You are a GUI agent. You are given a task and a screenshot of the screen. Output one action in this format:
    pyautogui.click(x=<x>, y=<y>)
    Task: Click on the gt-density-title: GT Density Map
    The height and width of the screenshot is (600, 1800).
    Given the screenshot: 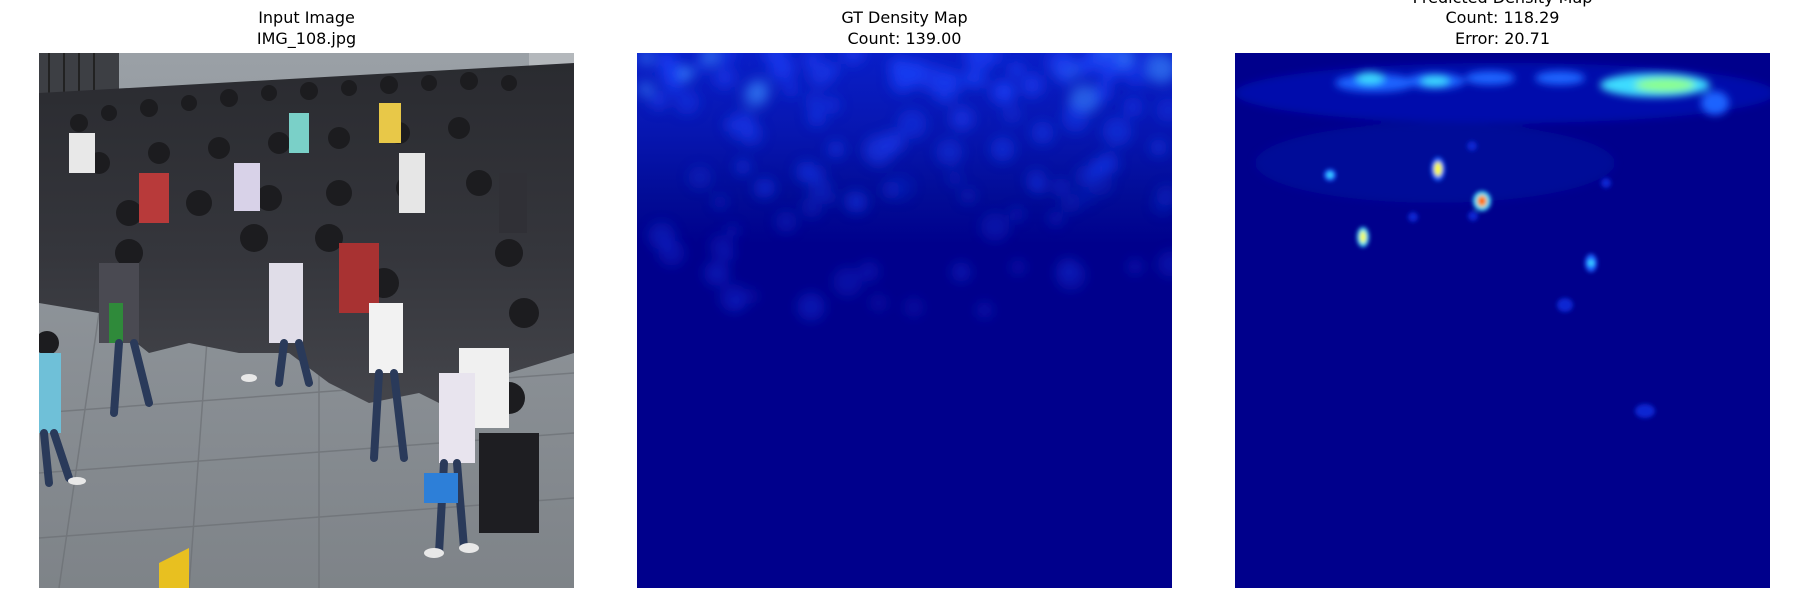 What is the action you would take?
    pyautogui.click(x=904, y=17)
    